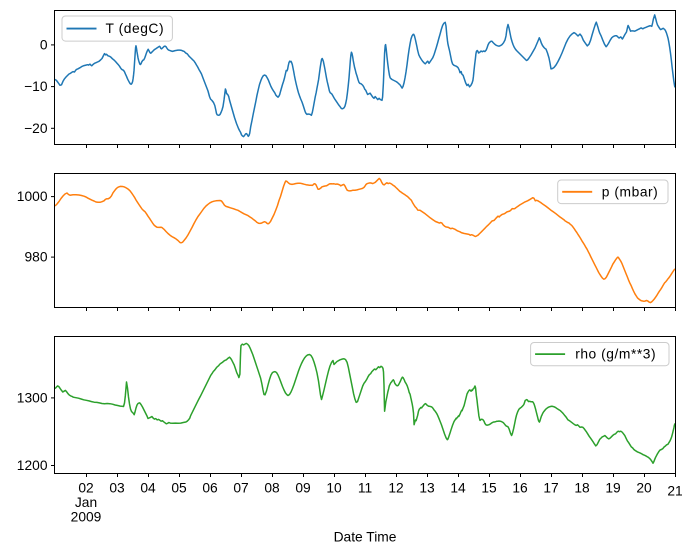 This screenshot has width=693, height=555. What do you see at coordinates (85, 488) in the screenshot?
I see `svg-text: 02` at bounding box center [85, 488].